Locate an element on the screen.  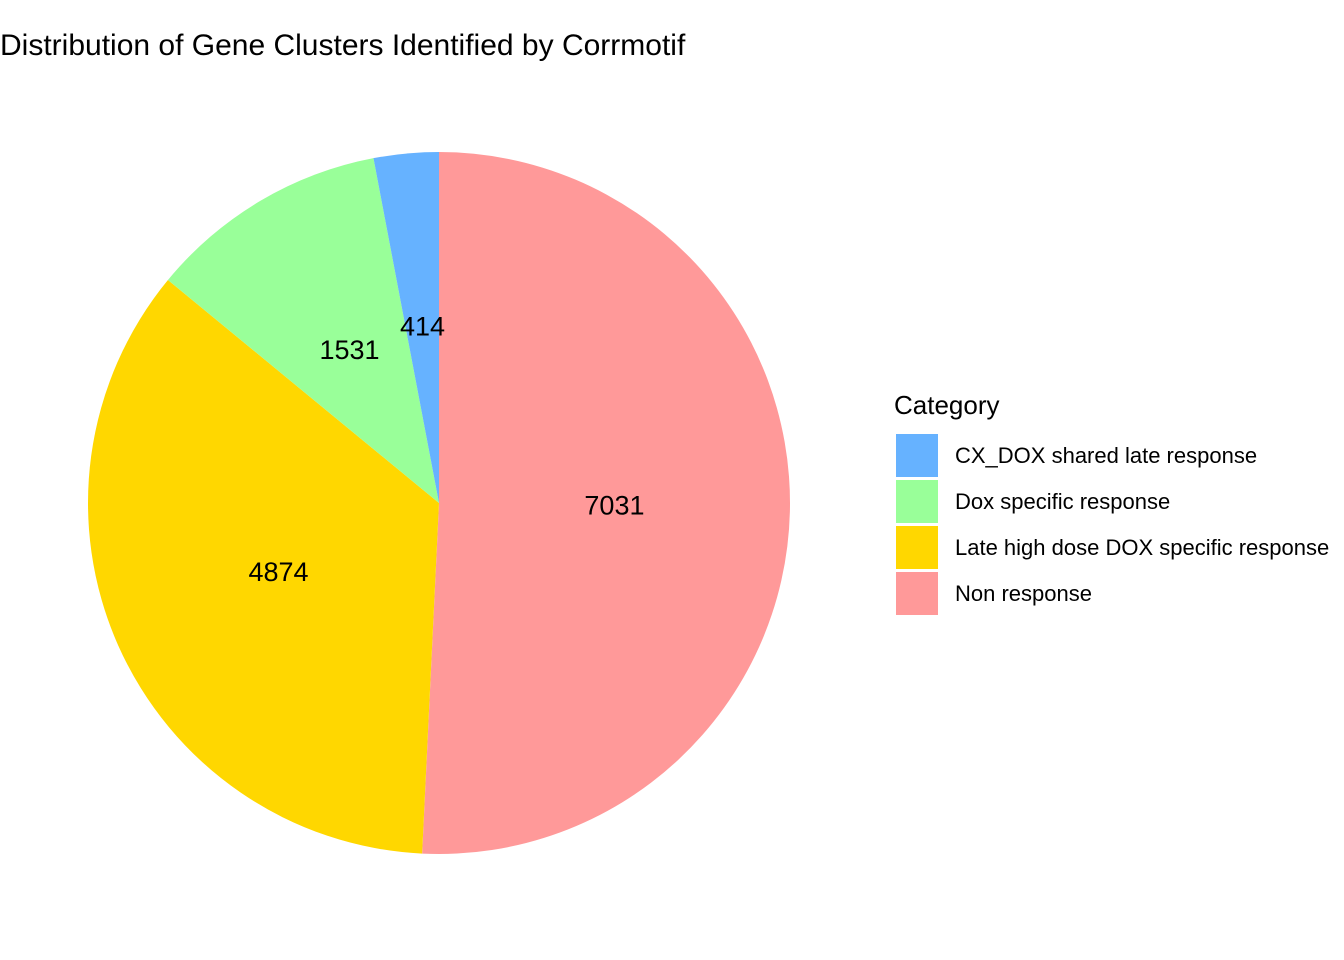
data-label: 1531 is located at coordinates (349, 350).